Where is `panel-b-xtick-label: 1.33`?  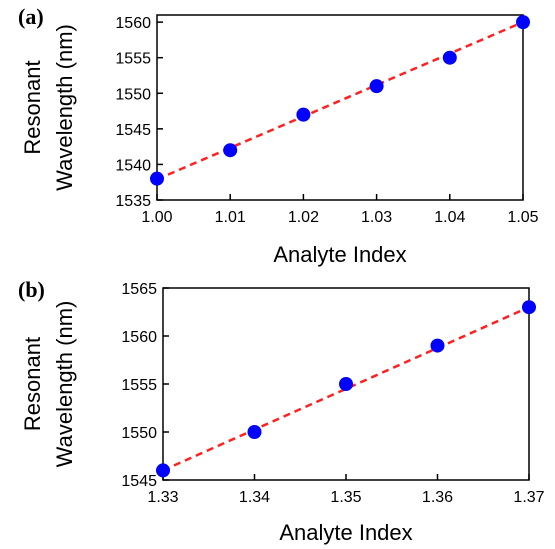
panel-b-xtick-label: 1.33 is located at coordinates (162, 497).